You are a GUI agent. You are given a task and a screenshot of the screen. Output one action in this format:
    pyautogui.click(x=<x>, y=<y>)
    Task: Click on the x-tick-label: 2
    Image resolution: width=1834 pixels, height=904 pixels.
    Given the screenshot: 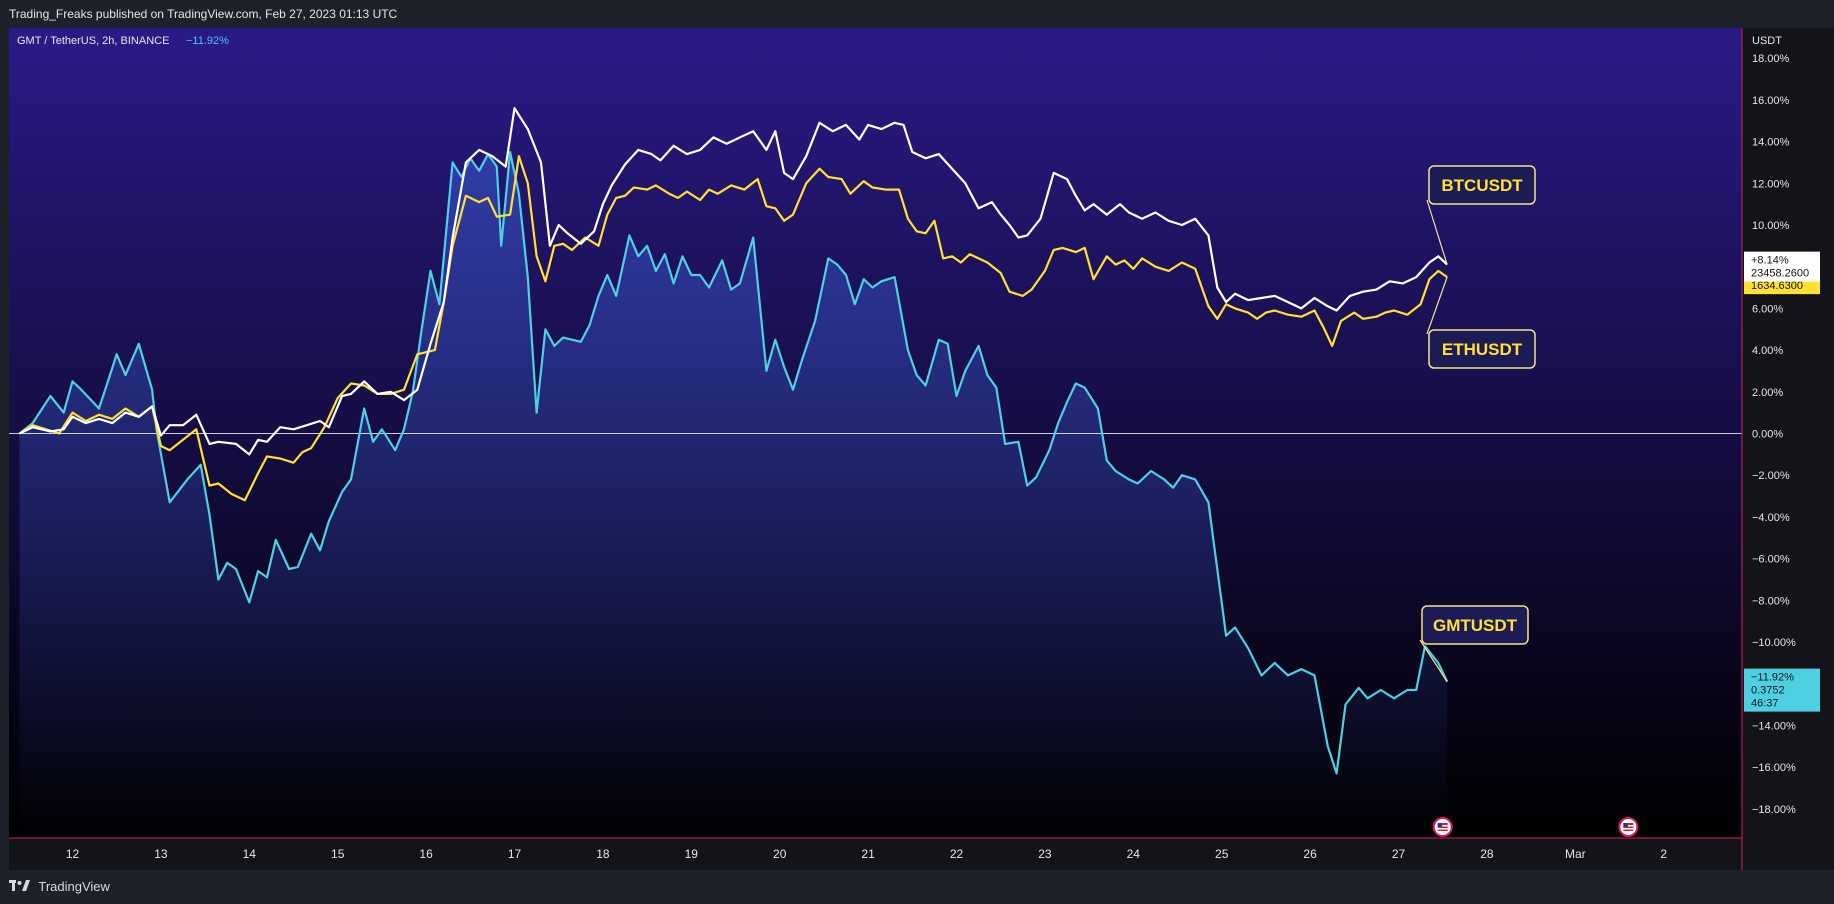 What is the action you would take?
    pyautogui.click(x=1663, y=854)
    